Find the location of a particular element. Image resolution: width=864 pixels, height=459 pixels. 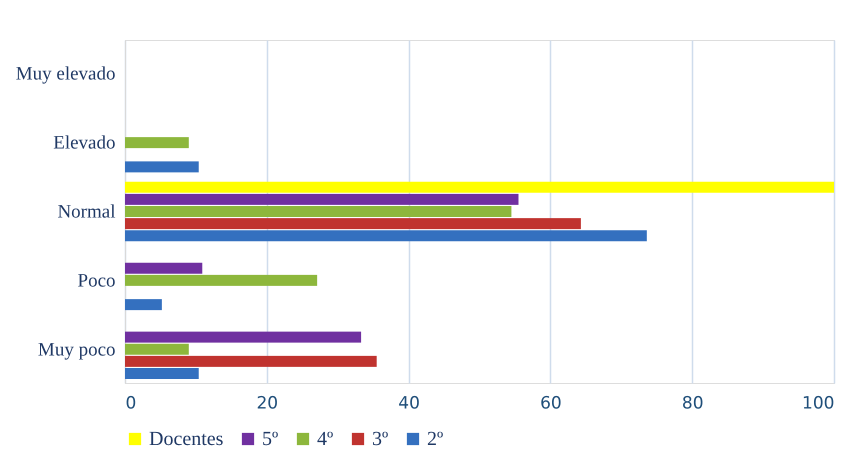

x-tick-label: 20 is located at coordinates (267, 404).